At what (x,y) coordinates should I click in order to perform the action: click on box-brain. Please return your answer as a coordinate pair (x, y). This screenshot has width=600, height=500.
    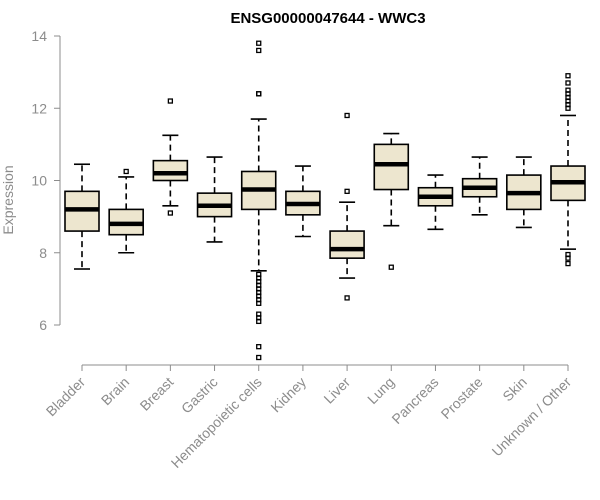
    Looking at the image, I should click on (126, 211).